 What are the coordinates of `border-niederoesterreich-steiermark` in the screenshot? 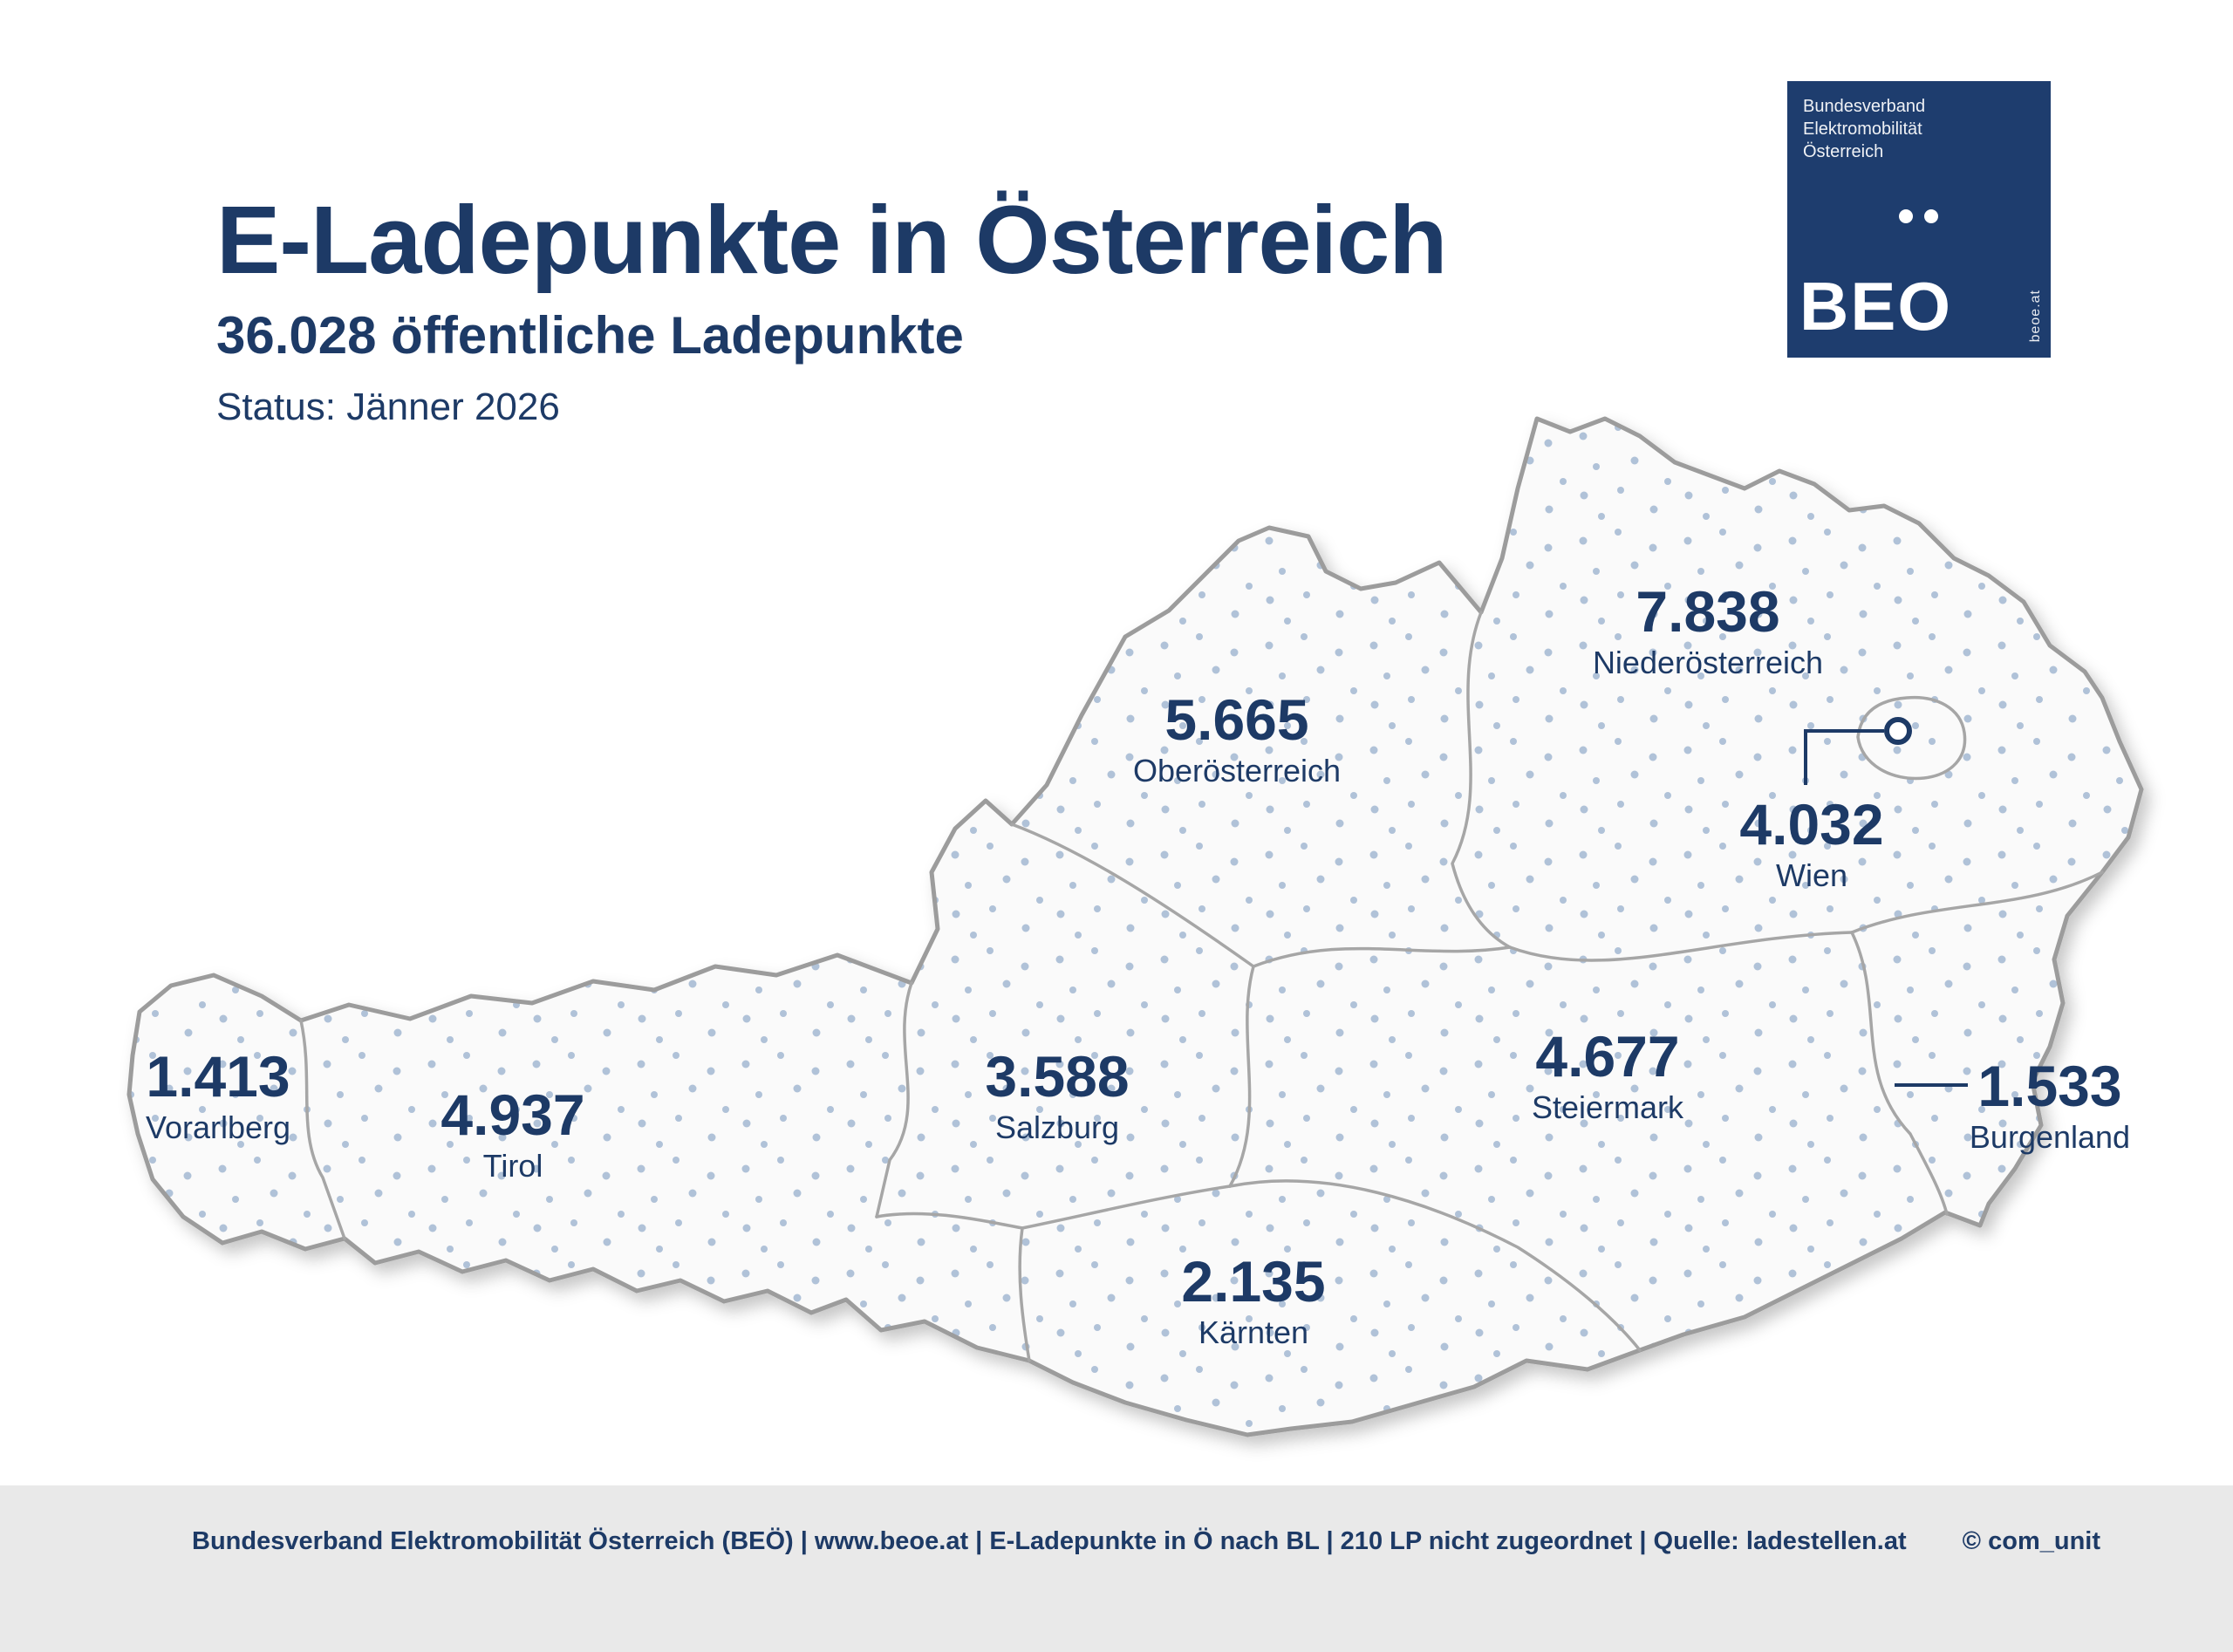 It's located at (1681, 946).